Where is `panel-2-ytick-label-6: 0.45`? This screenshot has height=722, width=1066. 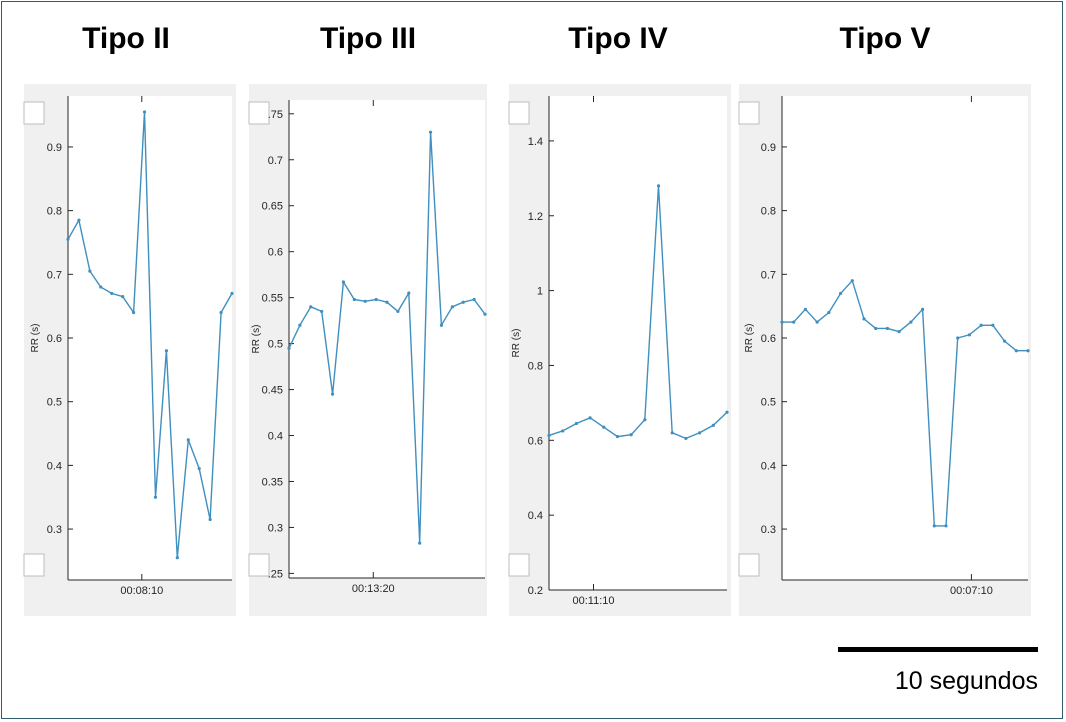
panel-2-ytick-label-6: 0.45 is located at coordinates (272, 391).